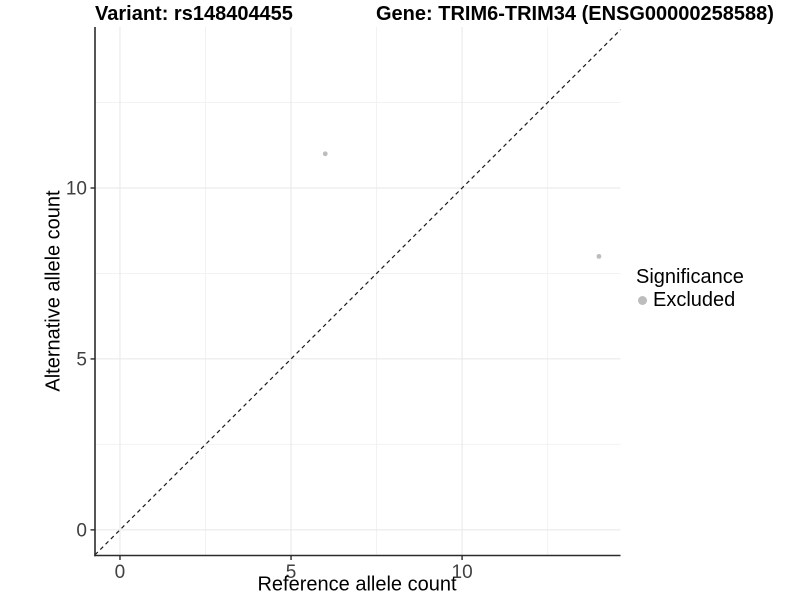 The width and height of the screenshot is (800, 600). Describe the element at coordinates (462, 572) in the screenshot. I see `x-tick-label: 10` at that location.